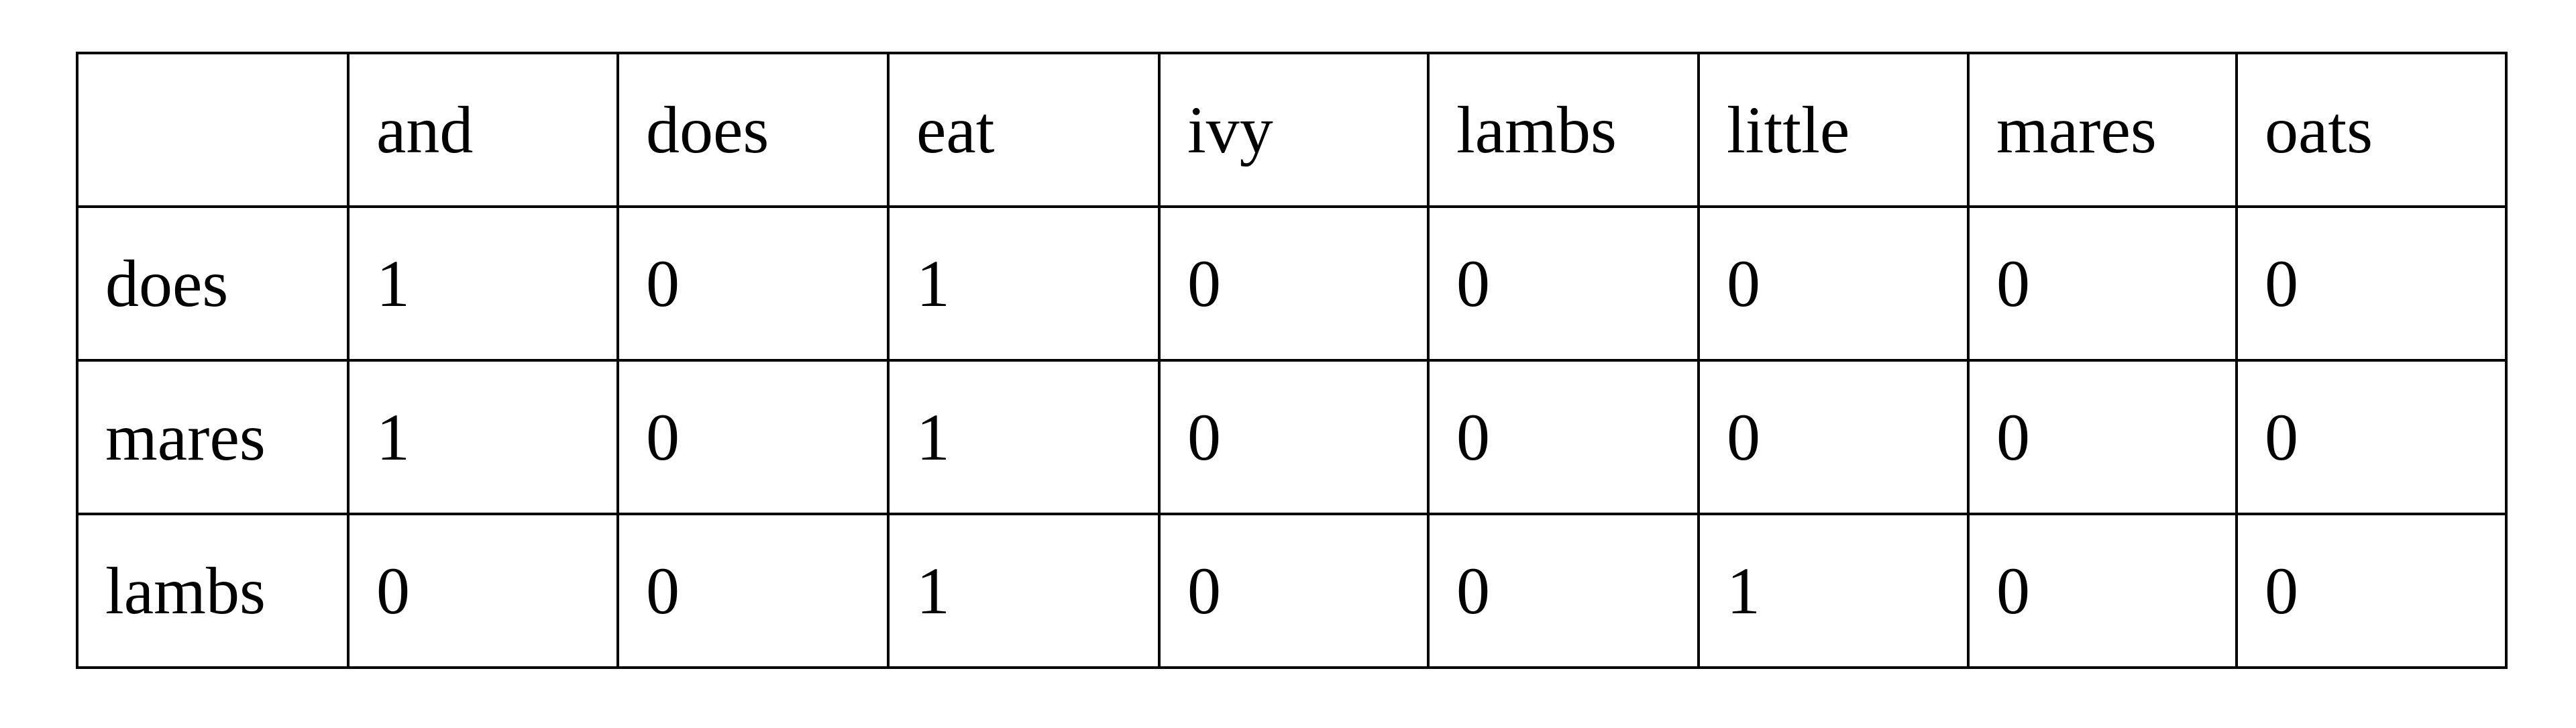 The height and width of the screenshot is (728, 2576). Describe the element at coordinates (213, 437) in the screenshot. I see `row-header-mares: mares` at that location.